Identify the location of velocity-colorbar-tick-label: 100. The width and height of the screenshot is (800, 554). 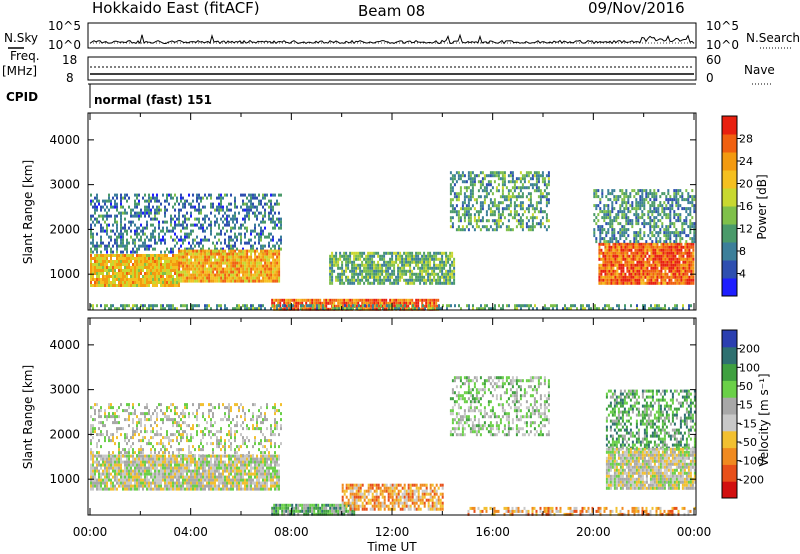
(749, 367).